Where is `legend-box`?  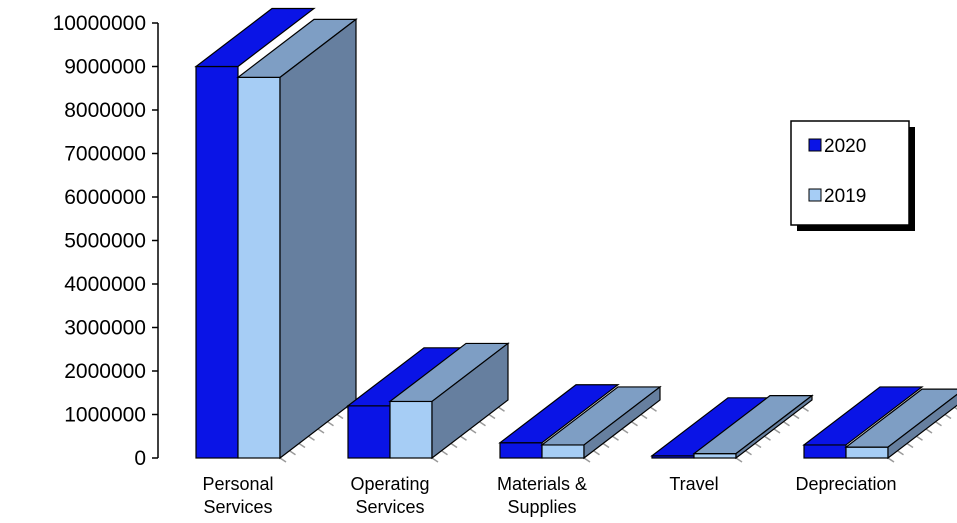 legend-box is located at coordinates (850, 173).